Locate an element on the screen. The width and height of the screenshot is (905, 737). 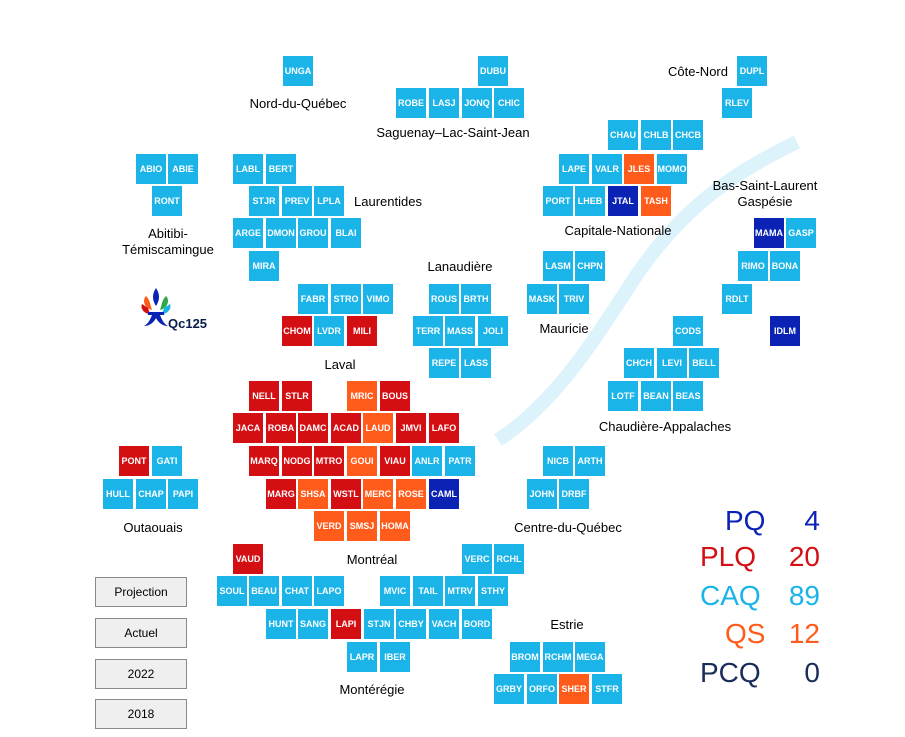
riding-tile-mass: MASS is located at coordinates (460, 331).